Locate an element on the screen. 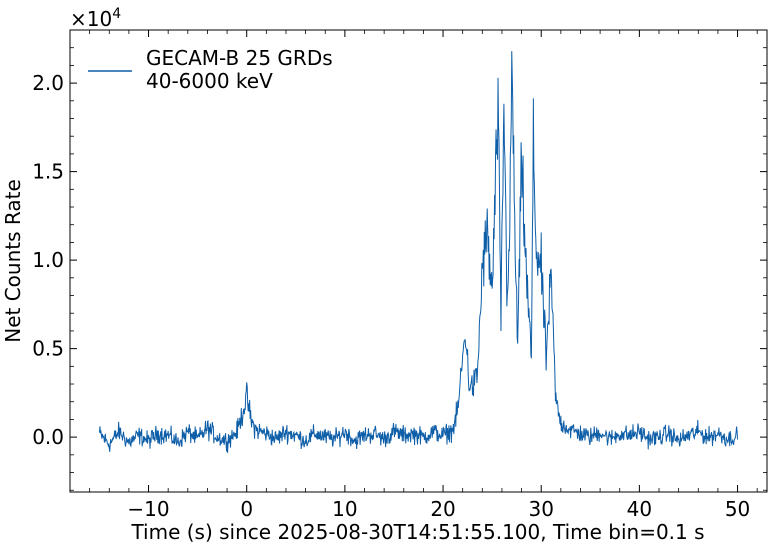  y-tick-label: 0.5 is located at coordinates (48, 349).